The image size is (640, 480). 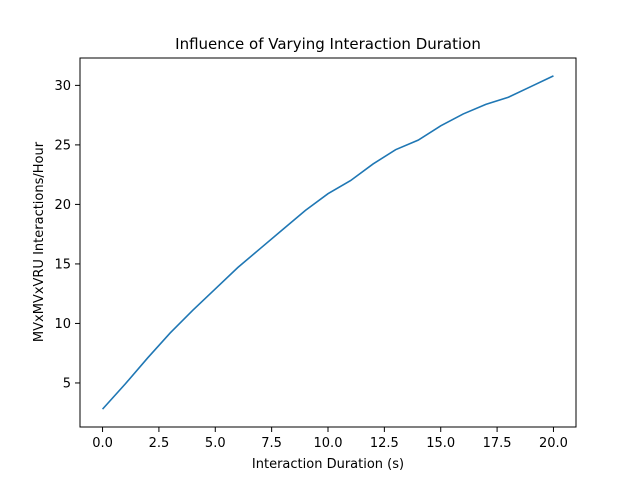 I want to click on y-tick-label: 25, so click(x=62, y=145).